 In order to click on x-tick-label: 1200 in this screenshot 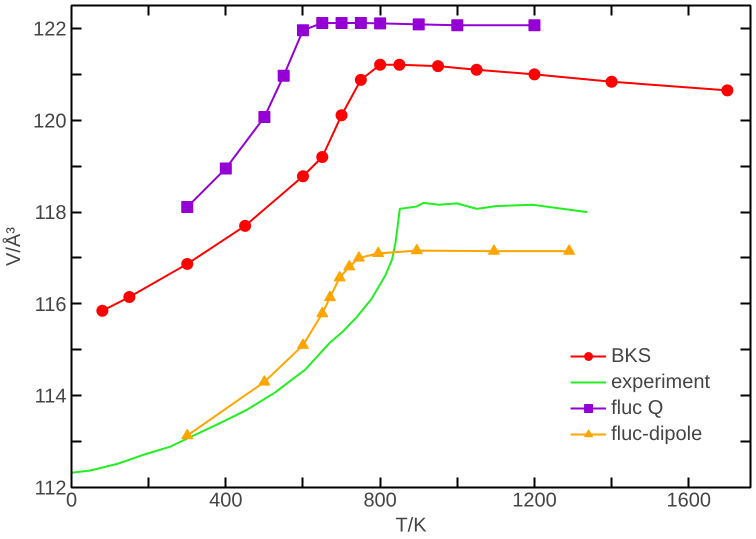, I will do `click(534, 501)`.